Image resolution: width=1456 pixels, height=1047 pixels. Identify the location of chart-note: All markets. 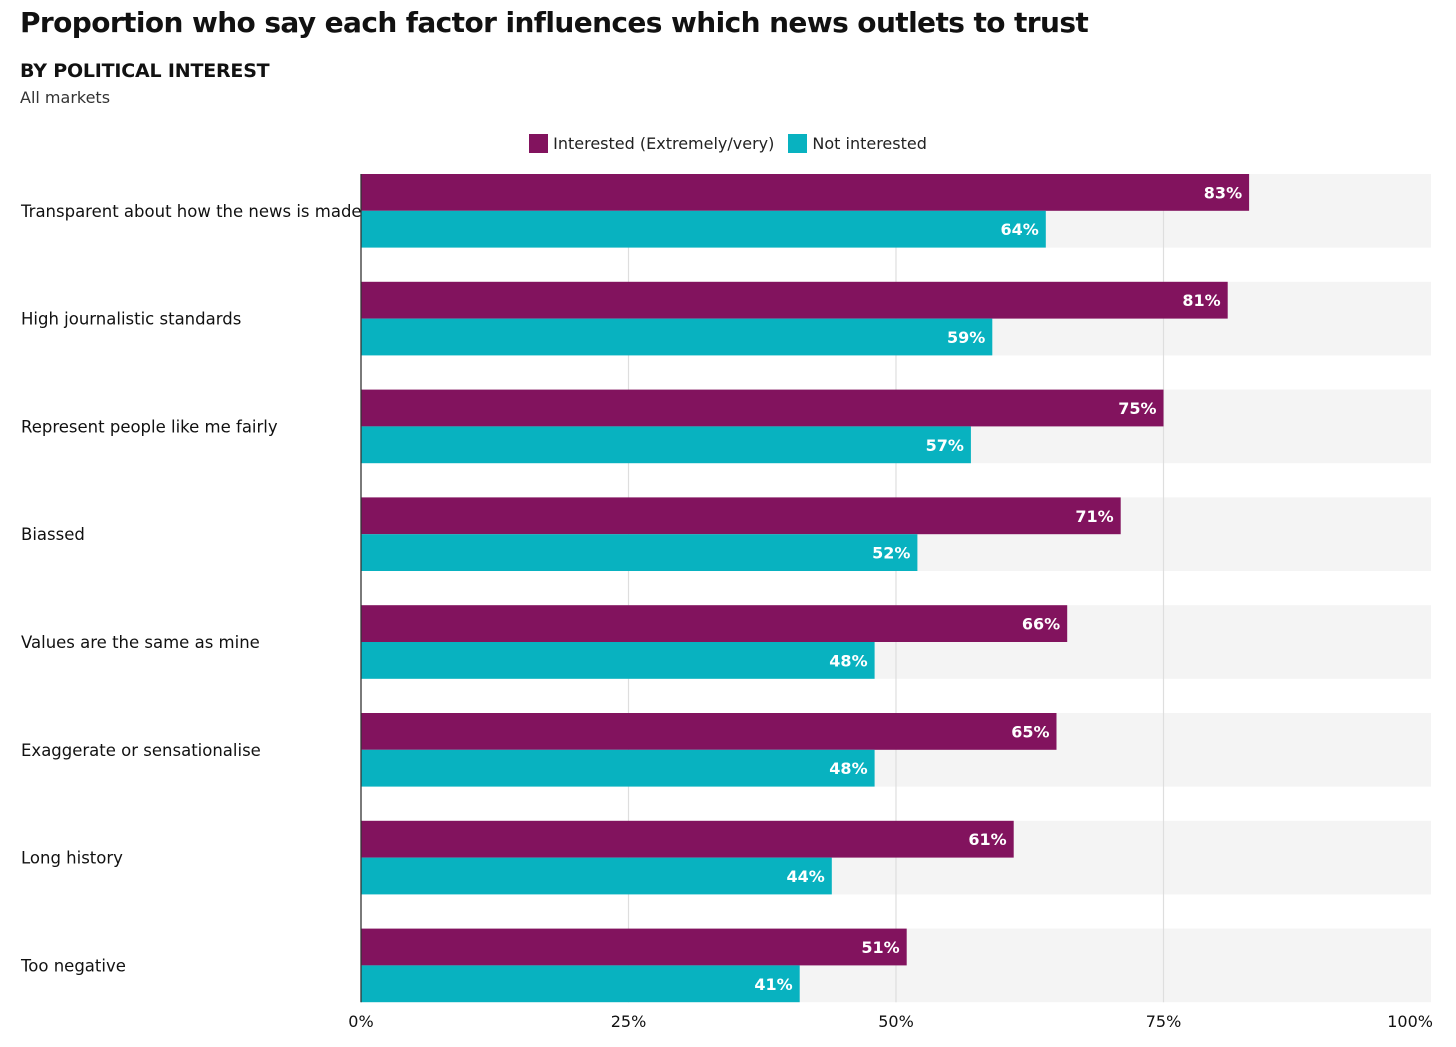
(65, 97).